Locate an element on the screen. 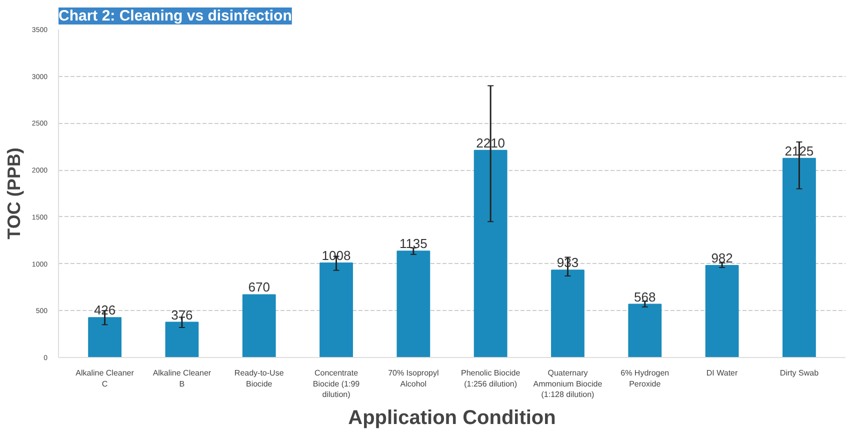 The width and height of the screenshot is (856, 438). x-tick-label: Quaternary Ammonium Biocide (1:128 dilution) is located at coordinates (568, 384).